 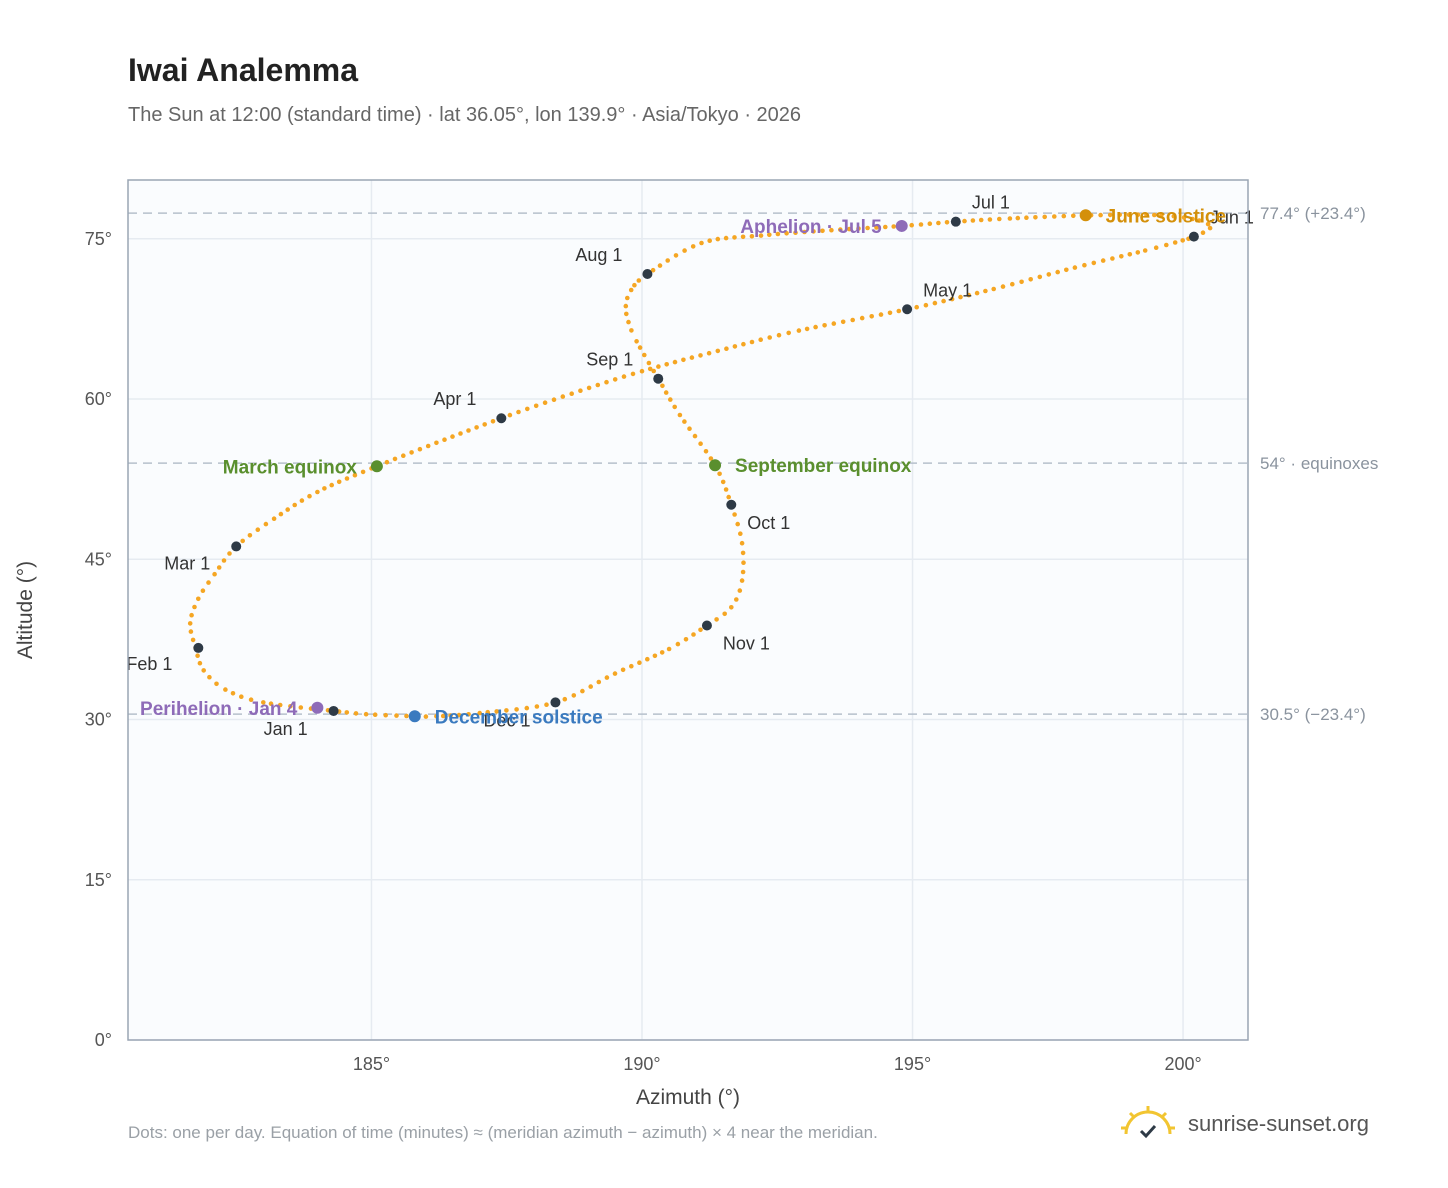 What do you see at coordinates (746, 643) in the screenshot?
I see `month-label: Nov 1` at bounding box center [746, 643].